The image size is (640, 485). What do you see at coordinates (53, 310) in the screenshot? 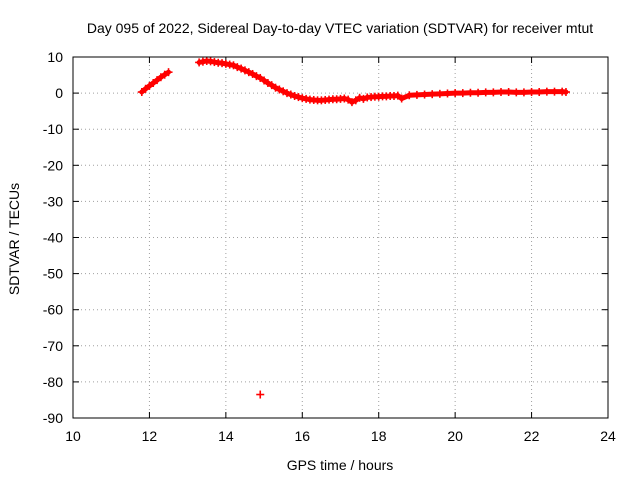
I see `y-tick-label: -60` at bounding box center [53, 310].